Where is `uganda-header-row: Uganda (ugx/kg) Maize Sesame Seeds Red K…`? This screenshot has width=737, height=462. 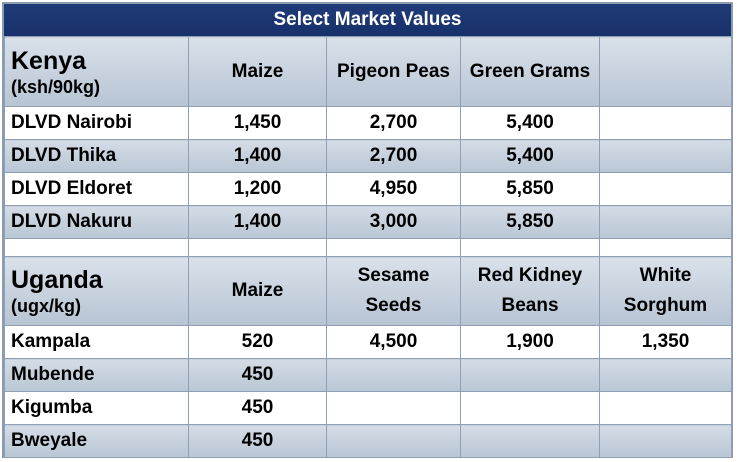
uganda-header-row: Uganda (ugx/kg) Maize Sesame Seeds Red K… is located at coordinates (368, 291).